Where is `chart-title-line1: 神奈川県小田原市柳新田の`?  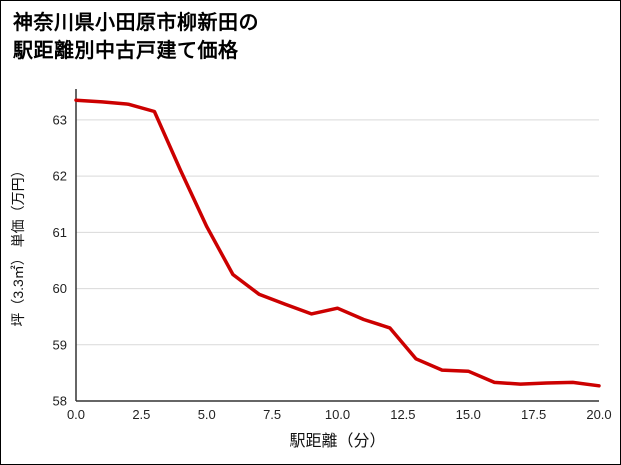
chart-title-line1: 神奈川県小田原市柳新田の is located at coordinates (136, 23).